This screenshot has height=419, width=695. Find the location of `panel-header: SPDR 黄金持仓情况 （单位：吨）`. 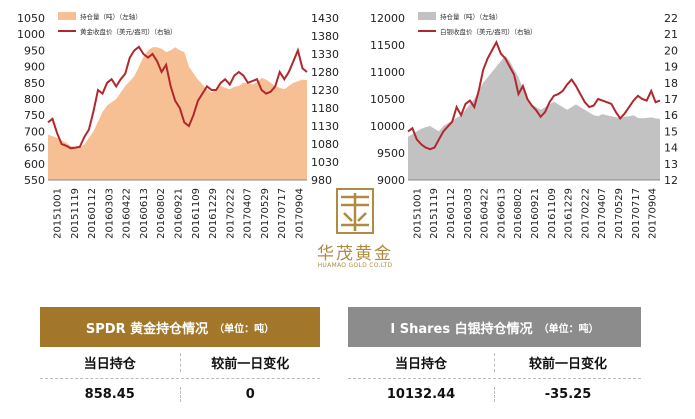

panel-header: SPDR 黄金持仓情况 （单位：吨） is located at coordinates (180, 327).